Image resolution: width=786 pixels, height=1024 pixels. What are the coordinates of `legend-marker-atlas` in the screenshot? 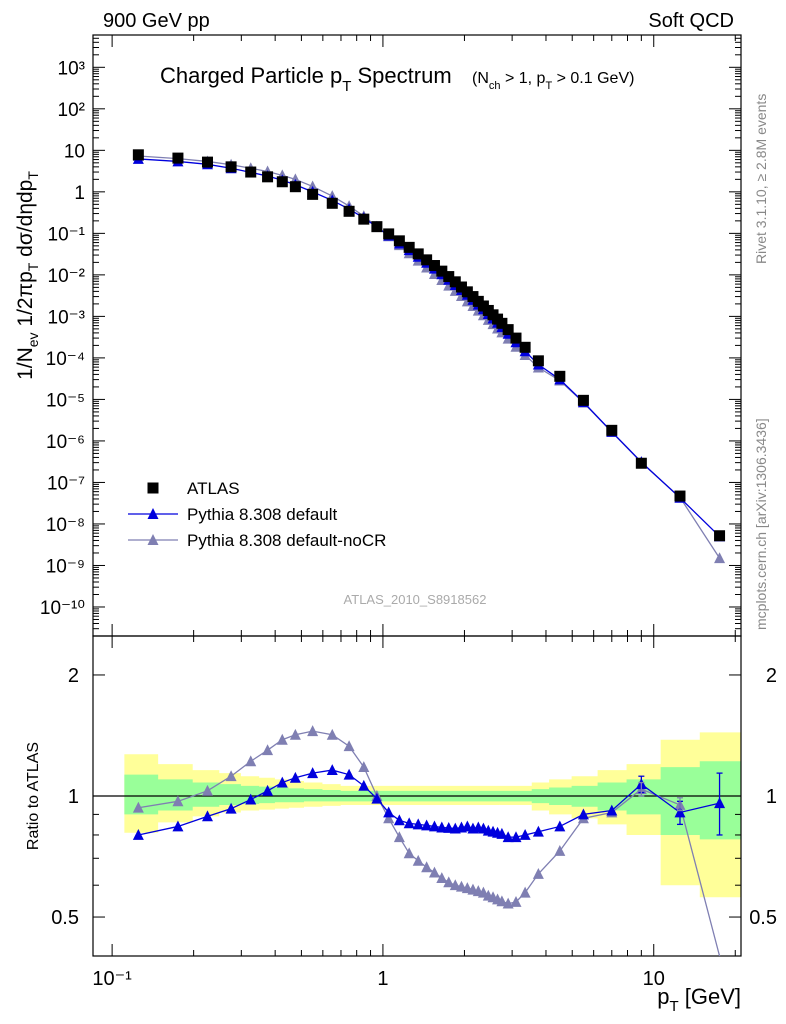 It's located at (153, 488).